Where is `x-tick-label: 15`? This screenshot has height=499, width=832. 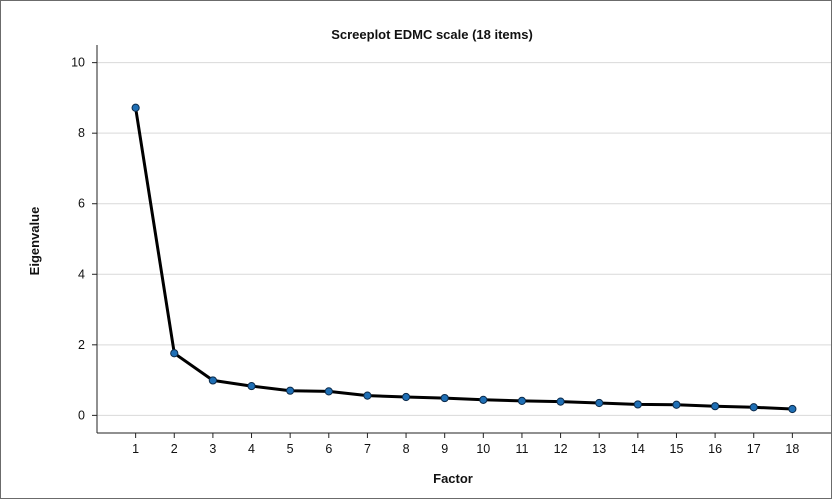 x-tick-label: 15 is located at coordinates (677, 449).